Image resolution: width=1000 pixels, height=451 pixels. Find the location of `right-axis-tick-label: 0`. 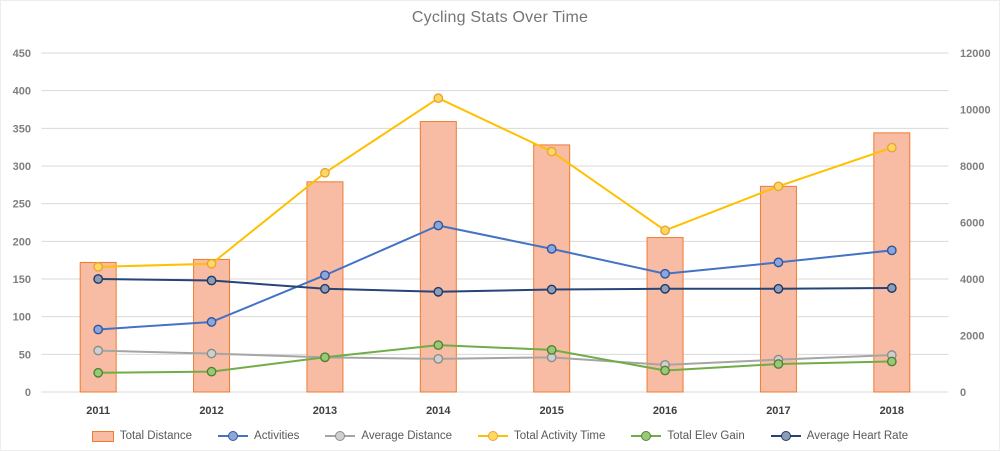

right-axis-tick-label: 0 is located at coordinates (963, 393).